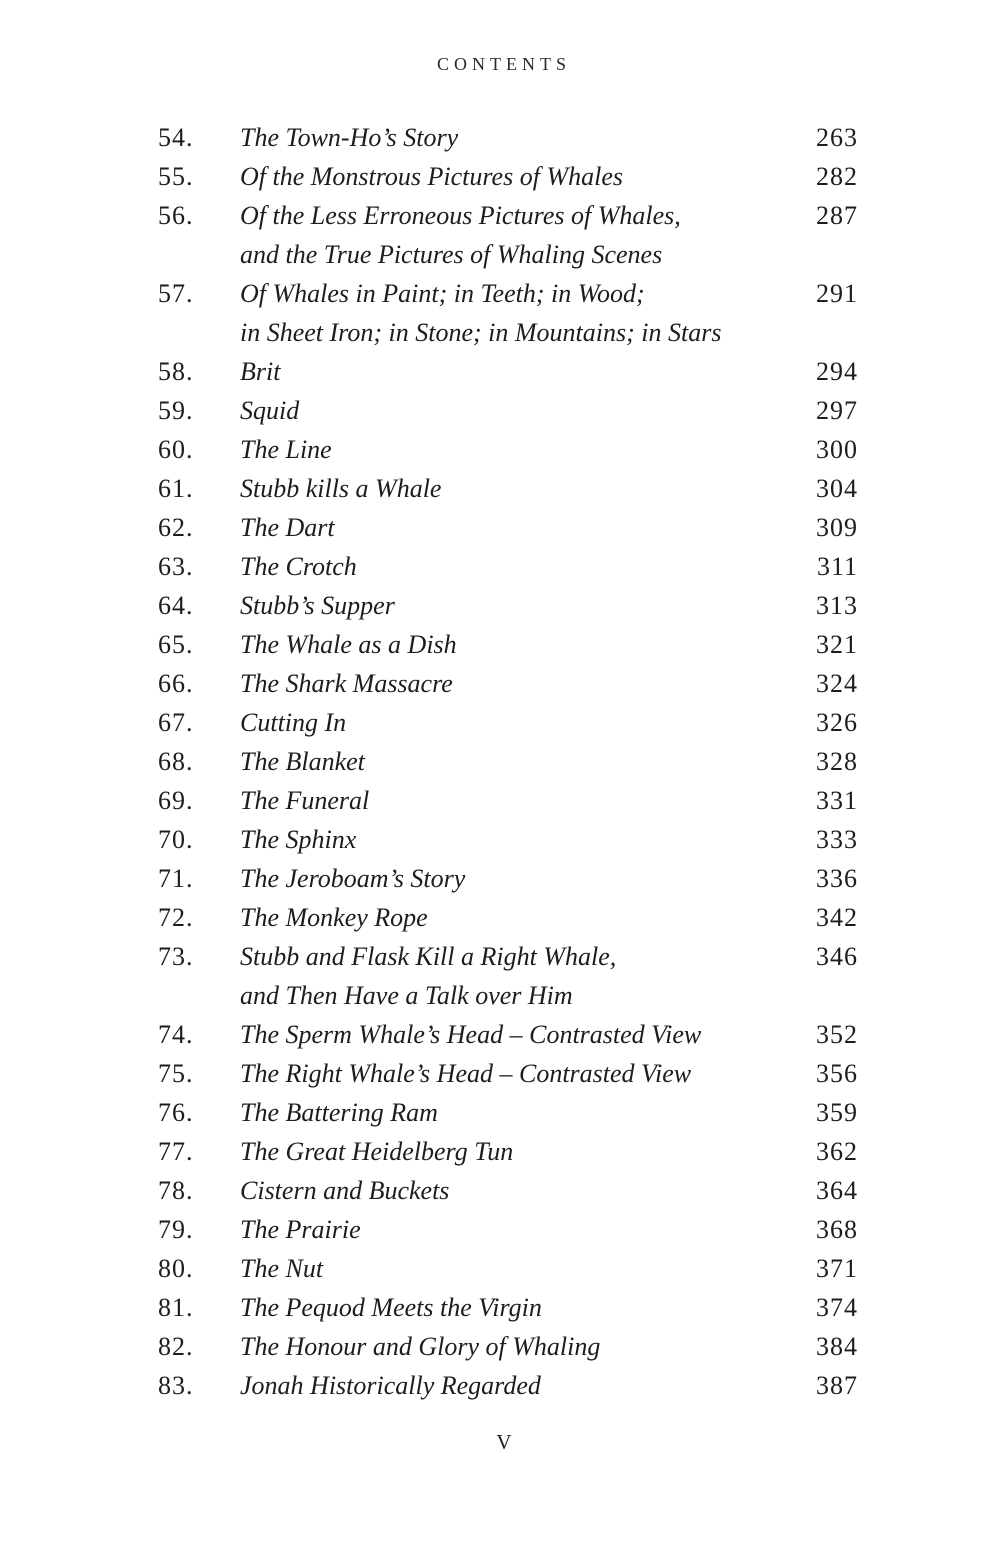 The image size is (1008, 1560). What do you see at coordinates (504, 1442) in the screenshot?
I see `folio-page-number: V` at bounding box center [504, 1442].